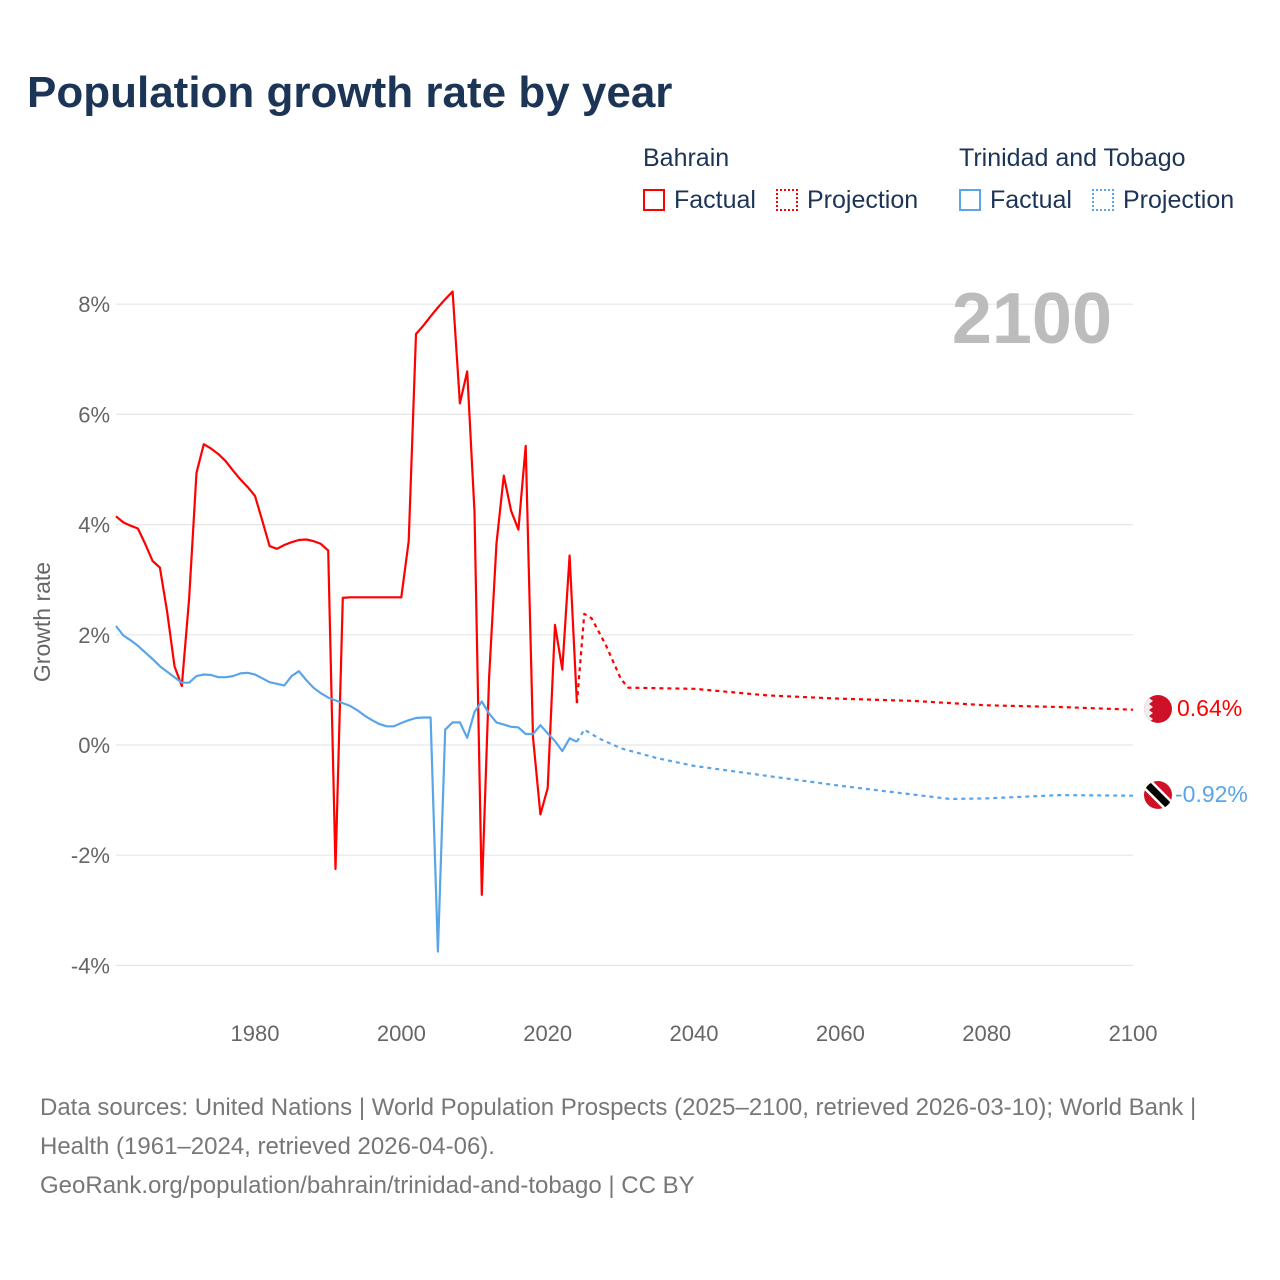 This screenshot has width=1280, height=1280. Describe the element at coordinates (401, 1033) in the screenshot. I see `x-tick-label: 2000` at that location.